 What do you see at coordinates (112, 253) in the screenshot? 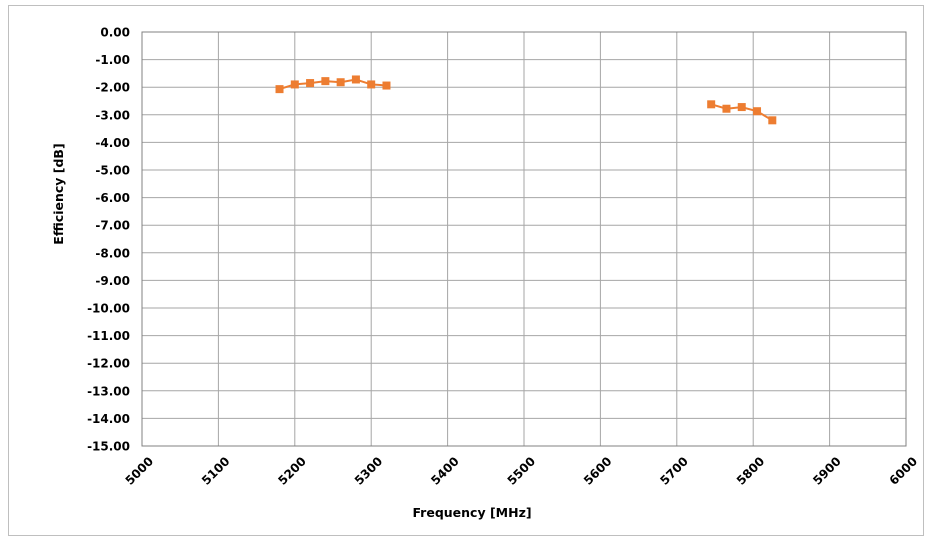
I see `y-tick-label: -8.00` at bounding box center [112, 253].